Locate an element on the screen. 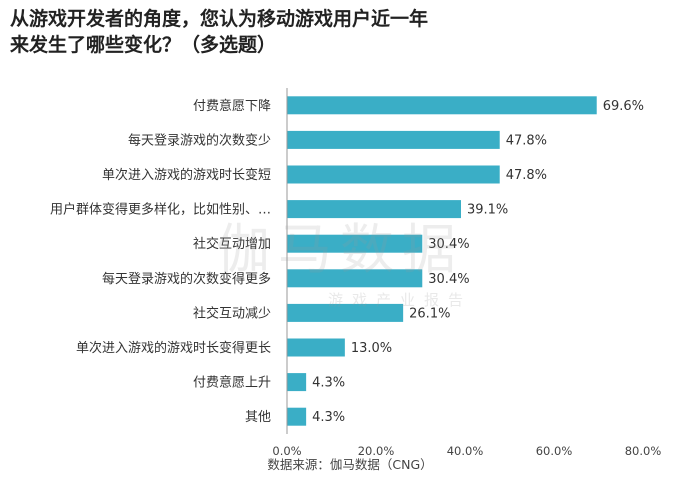  category-label: 付费意愿上升 is located at coordinates (232, 383).